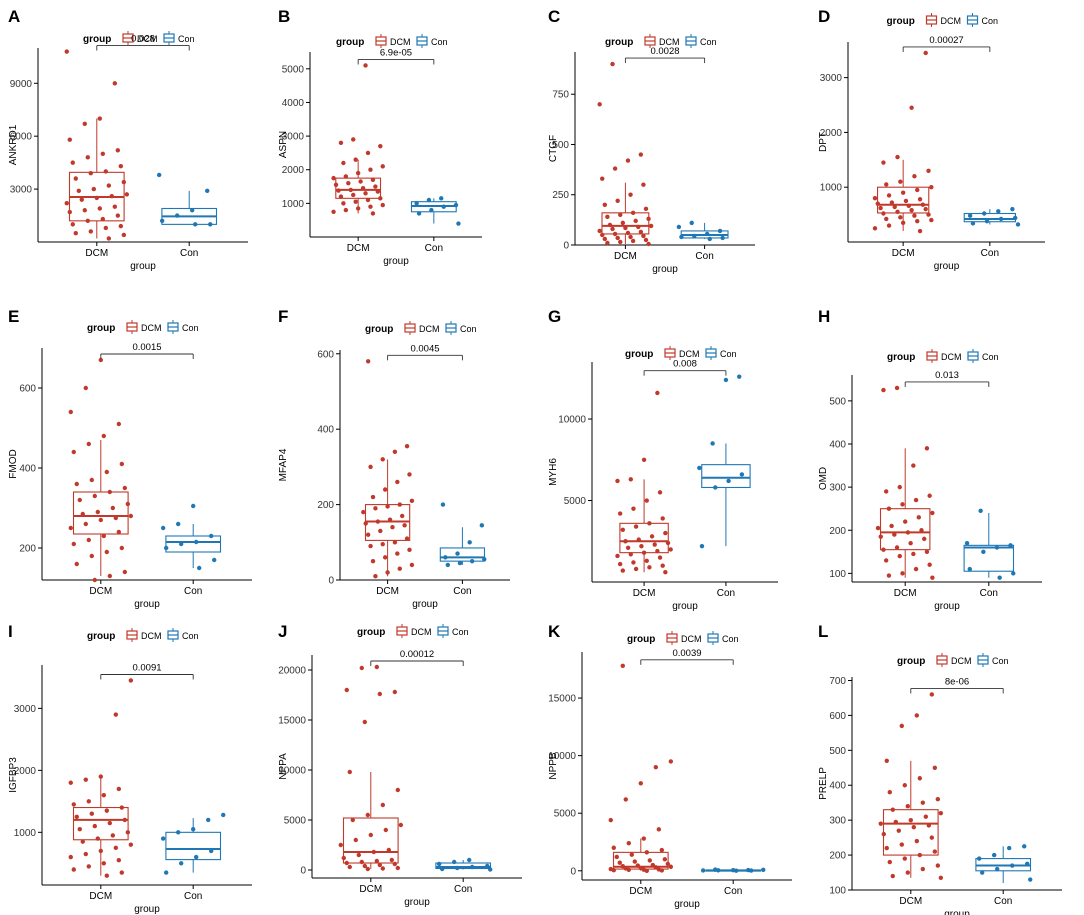 This screenshot has width=1084, height=915. What do you see at coordinates (686, 653) in the screenshot?
I see `p-value-label: 0.0039` at bounding box center [686, 653].